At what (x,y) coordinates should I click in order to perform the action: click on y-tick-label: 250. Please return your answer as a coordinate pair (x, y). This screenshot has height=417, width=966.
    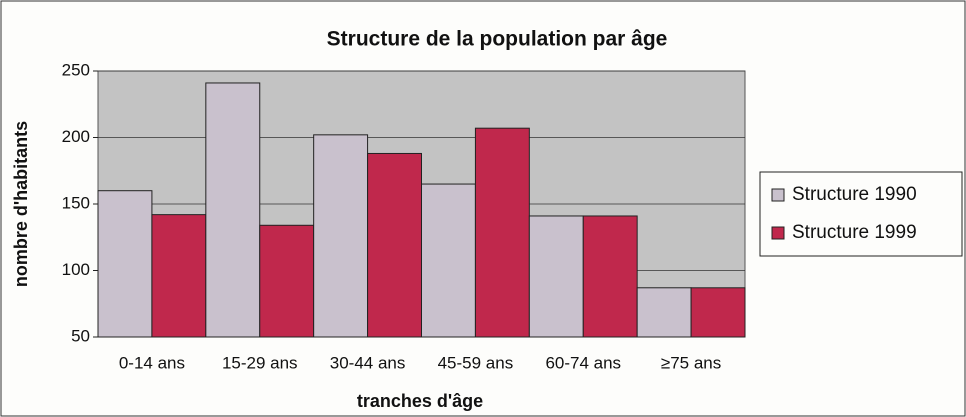
    Looking at the image, I should click on (76, 69).